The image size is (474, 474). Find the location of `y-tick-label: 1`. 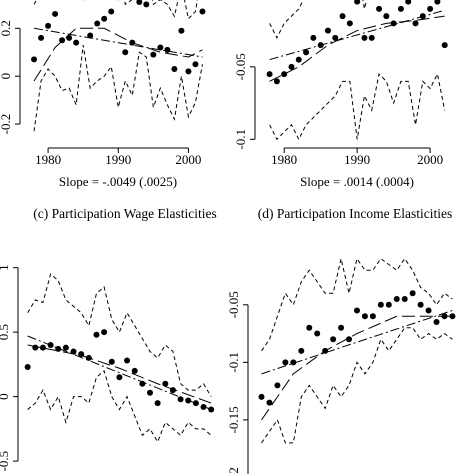

y-tick-label: 1 is located at coordinates (5, 267).